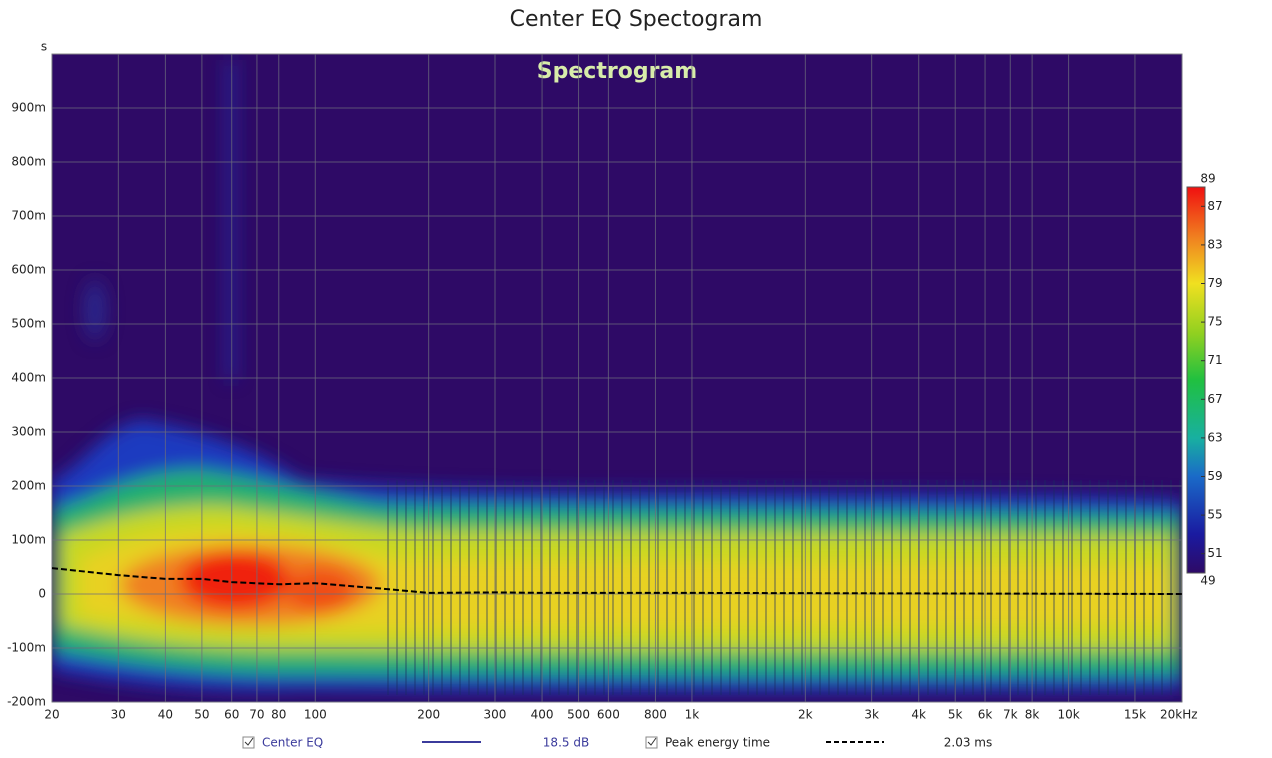  Describe the element at coordinates (28, 540) in the screenshot. I see `y-tick-label: 100m` at that location.